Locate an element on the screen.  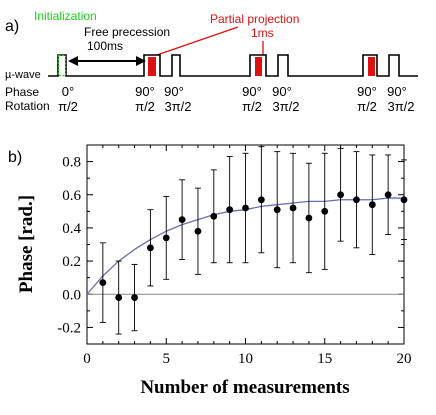
y-tick-label: 0.6 is located at coordinates (71, 196).